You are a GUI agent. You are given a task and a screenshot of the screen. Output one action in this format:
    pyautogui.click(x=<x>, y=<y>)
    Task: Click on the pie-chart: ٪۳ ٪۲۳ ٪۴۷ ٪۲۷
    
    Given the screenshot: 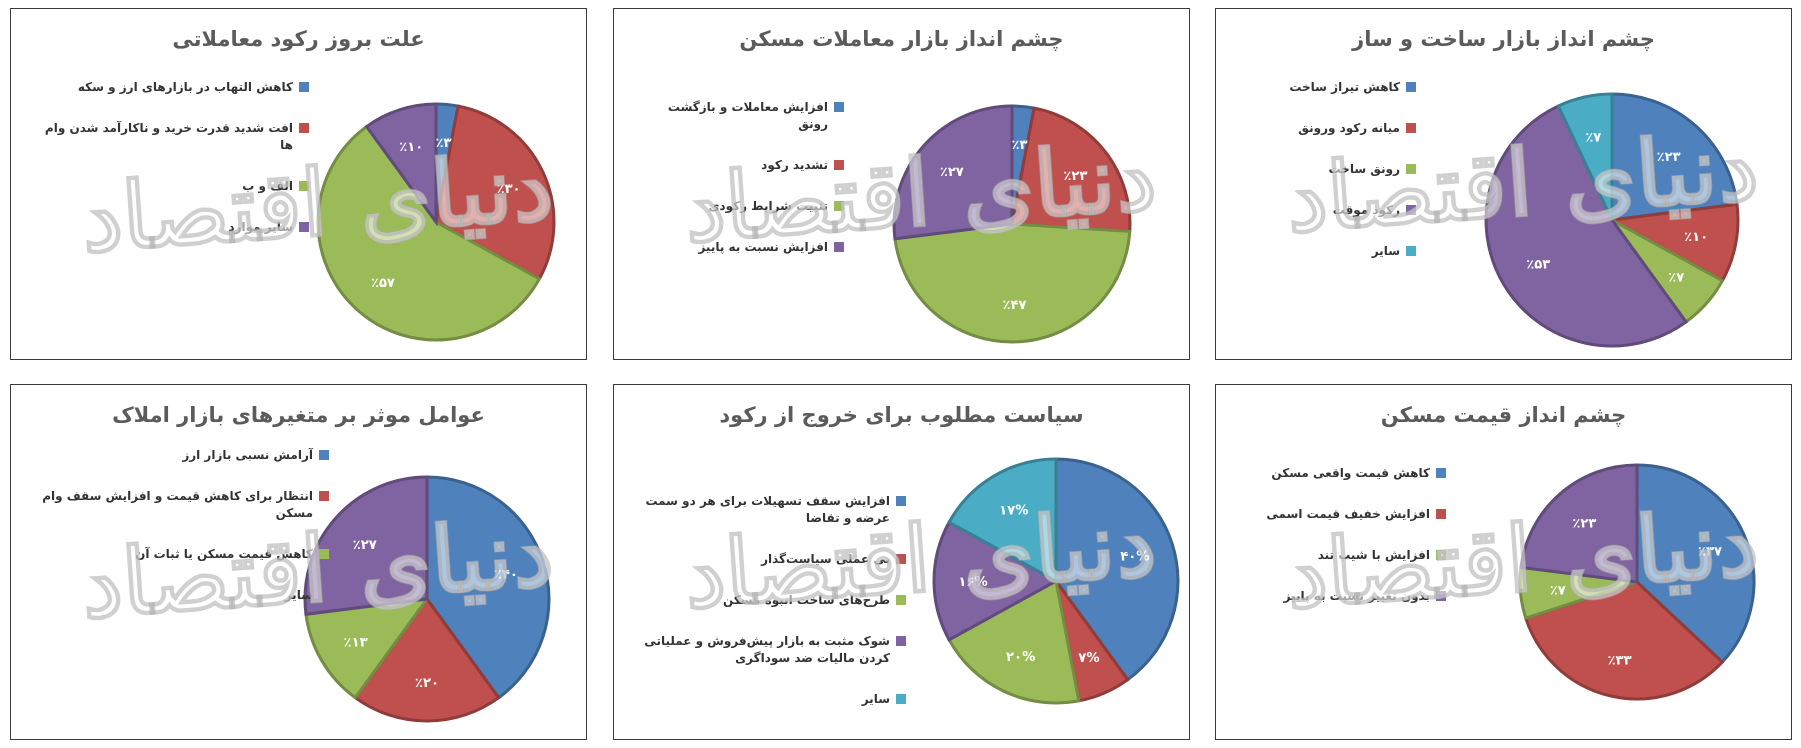 What is the action you would take?
    pyautogui.click(x=1012, y=224)
    